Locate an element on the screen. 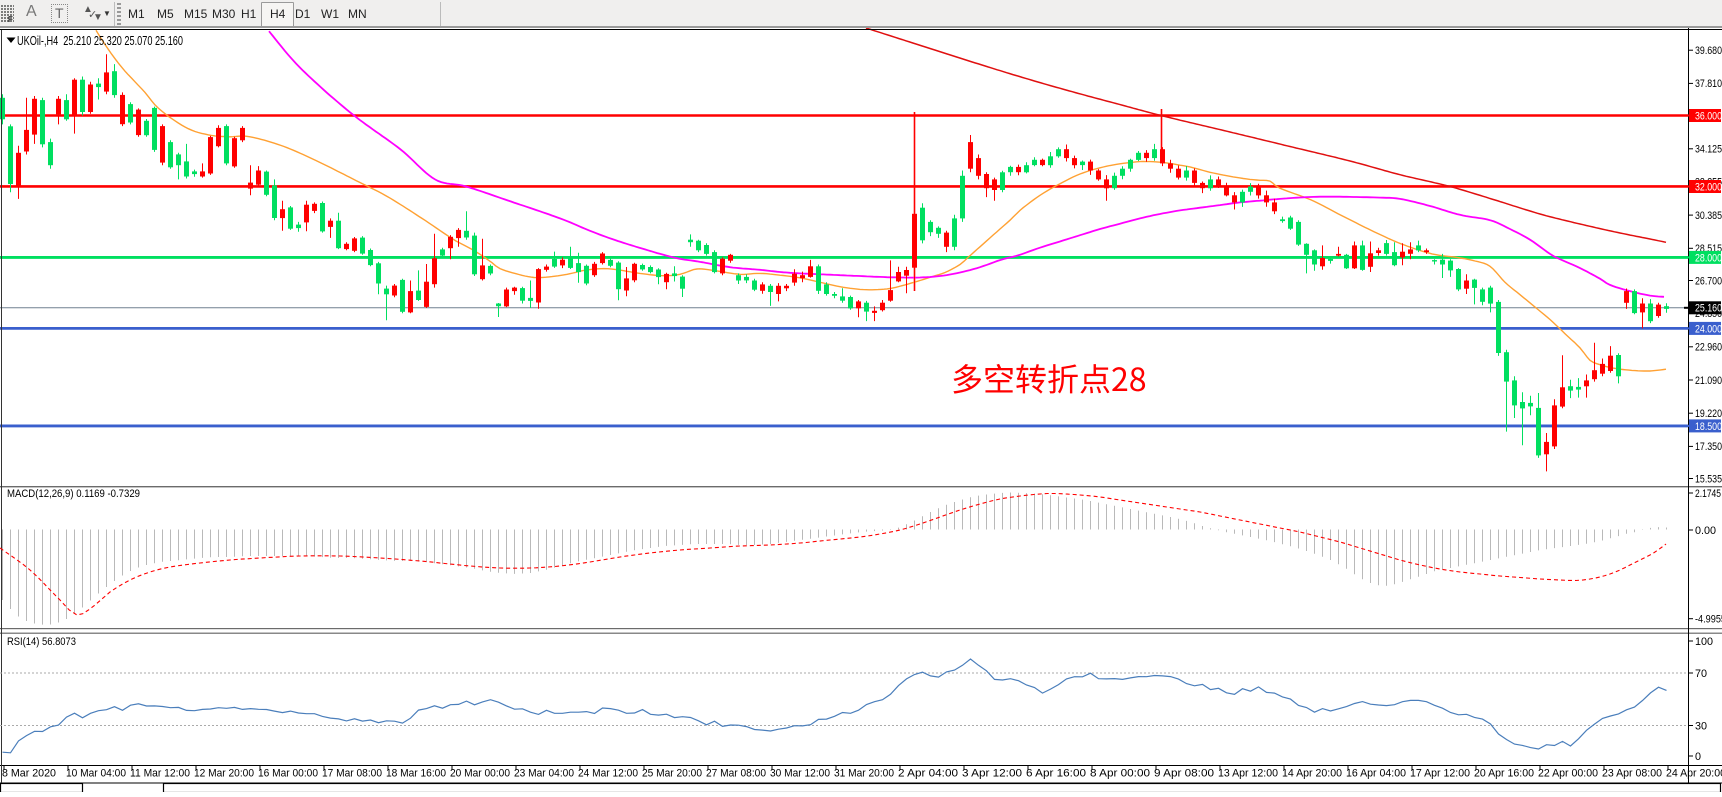  svg-text: 17 Apr 12:00 is located at coordinates (1440, 774).